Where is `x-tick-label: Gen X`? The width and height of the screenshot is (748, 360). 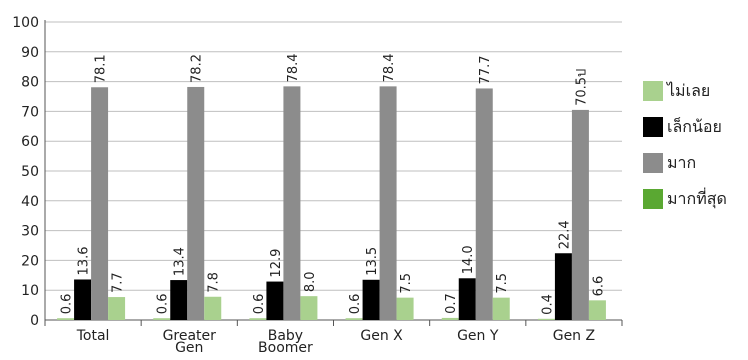
x-tick-label: Gen X is located at coordinates (381, 336).